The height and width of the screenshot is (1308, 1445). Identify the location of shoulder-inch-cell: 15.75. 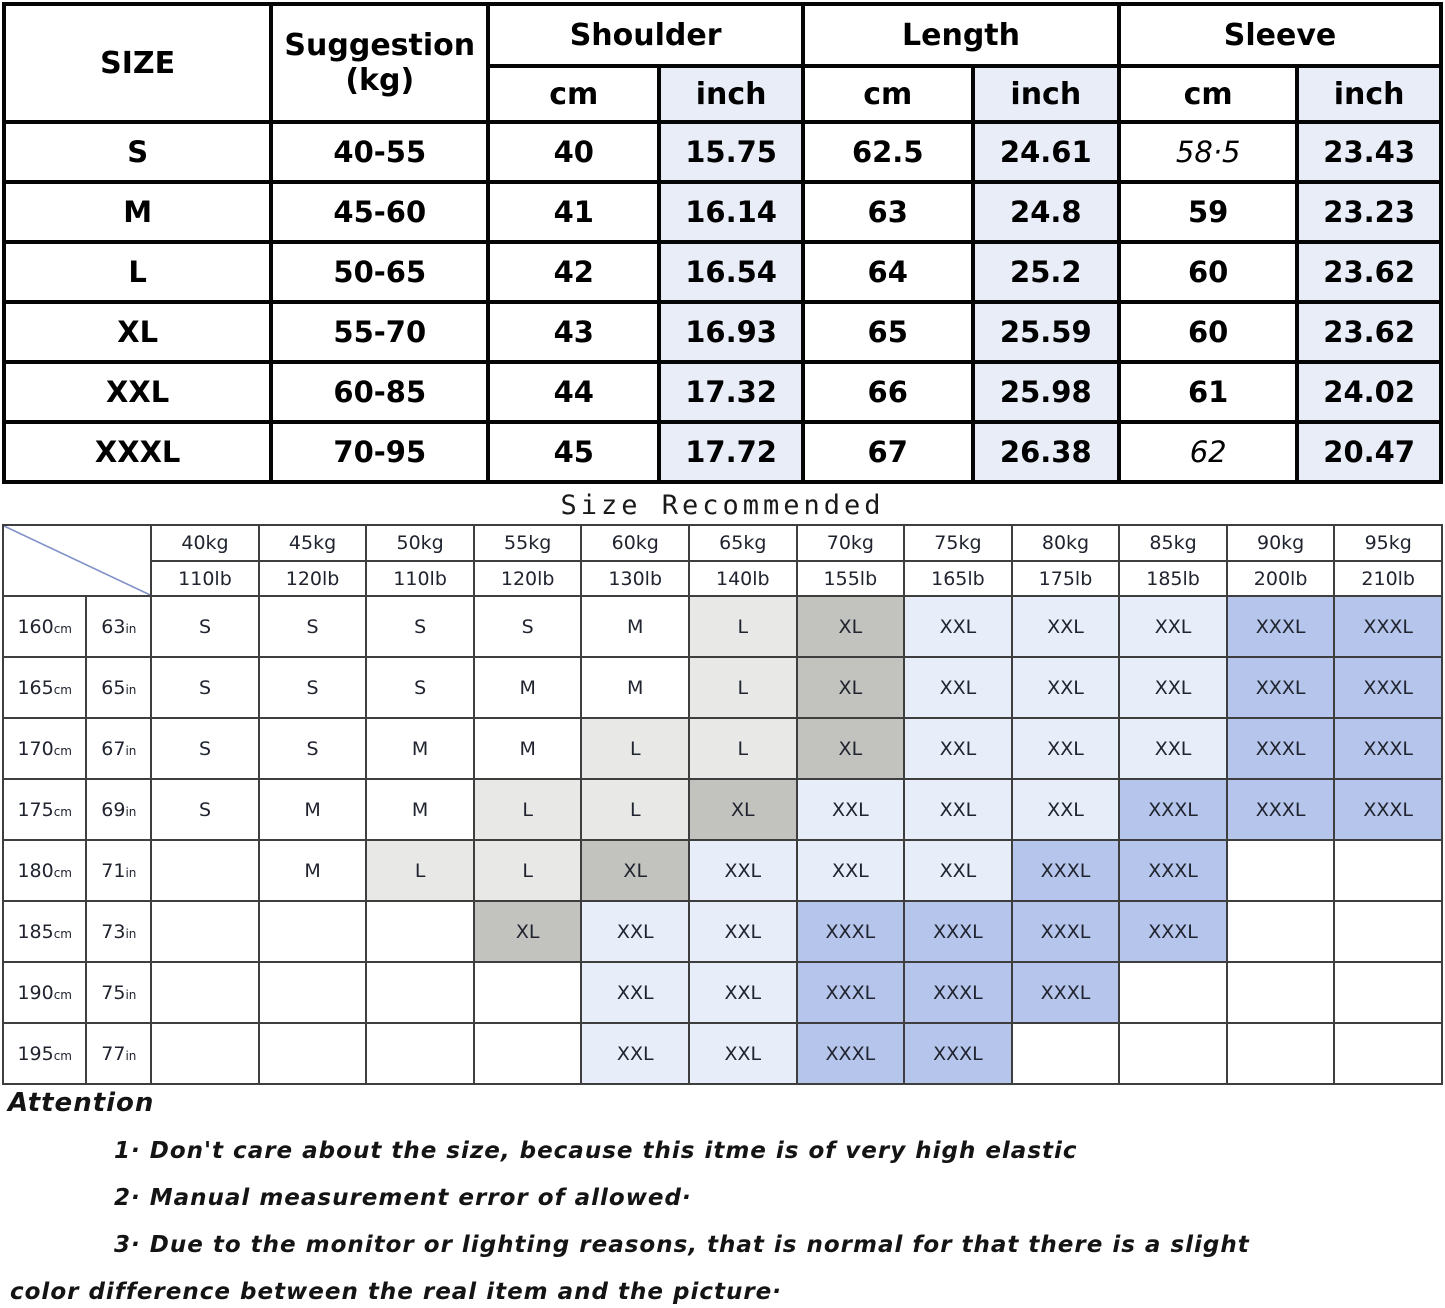
(731, 152).